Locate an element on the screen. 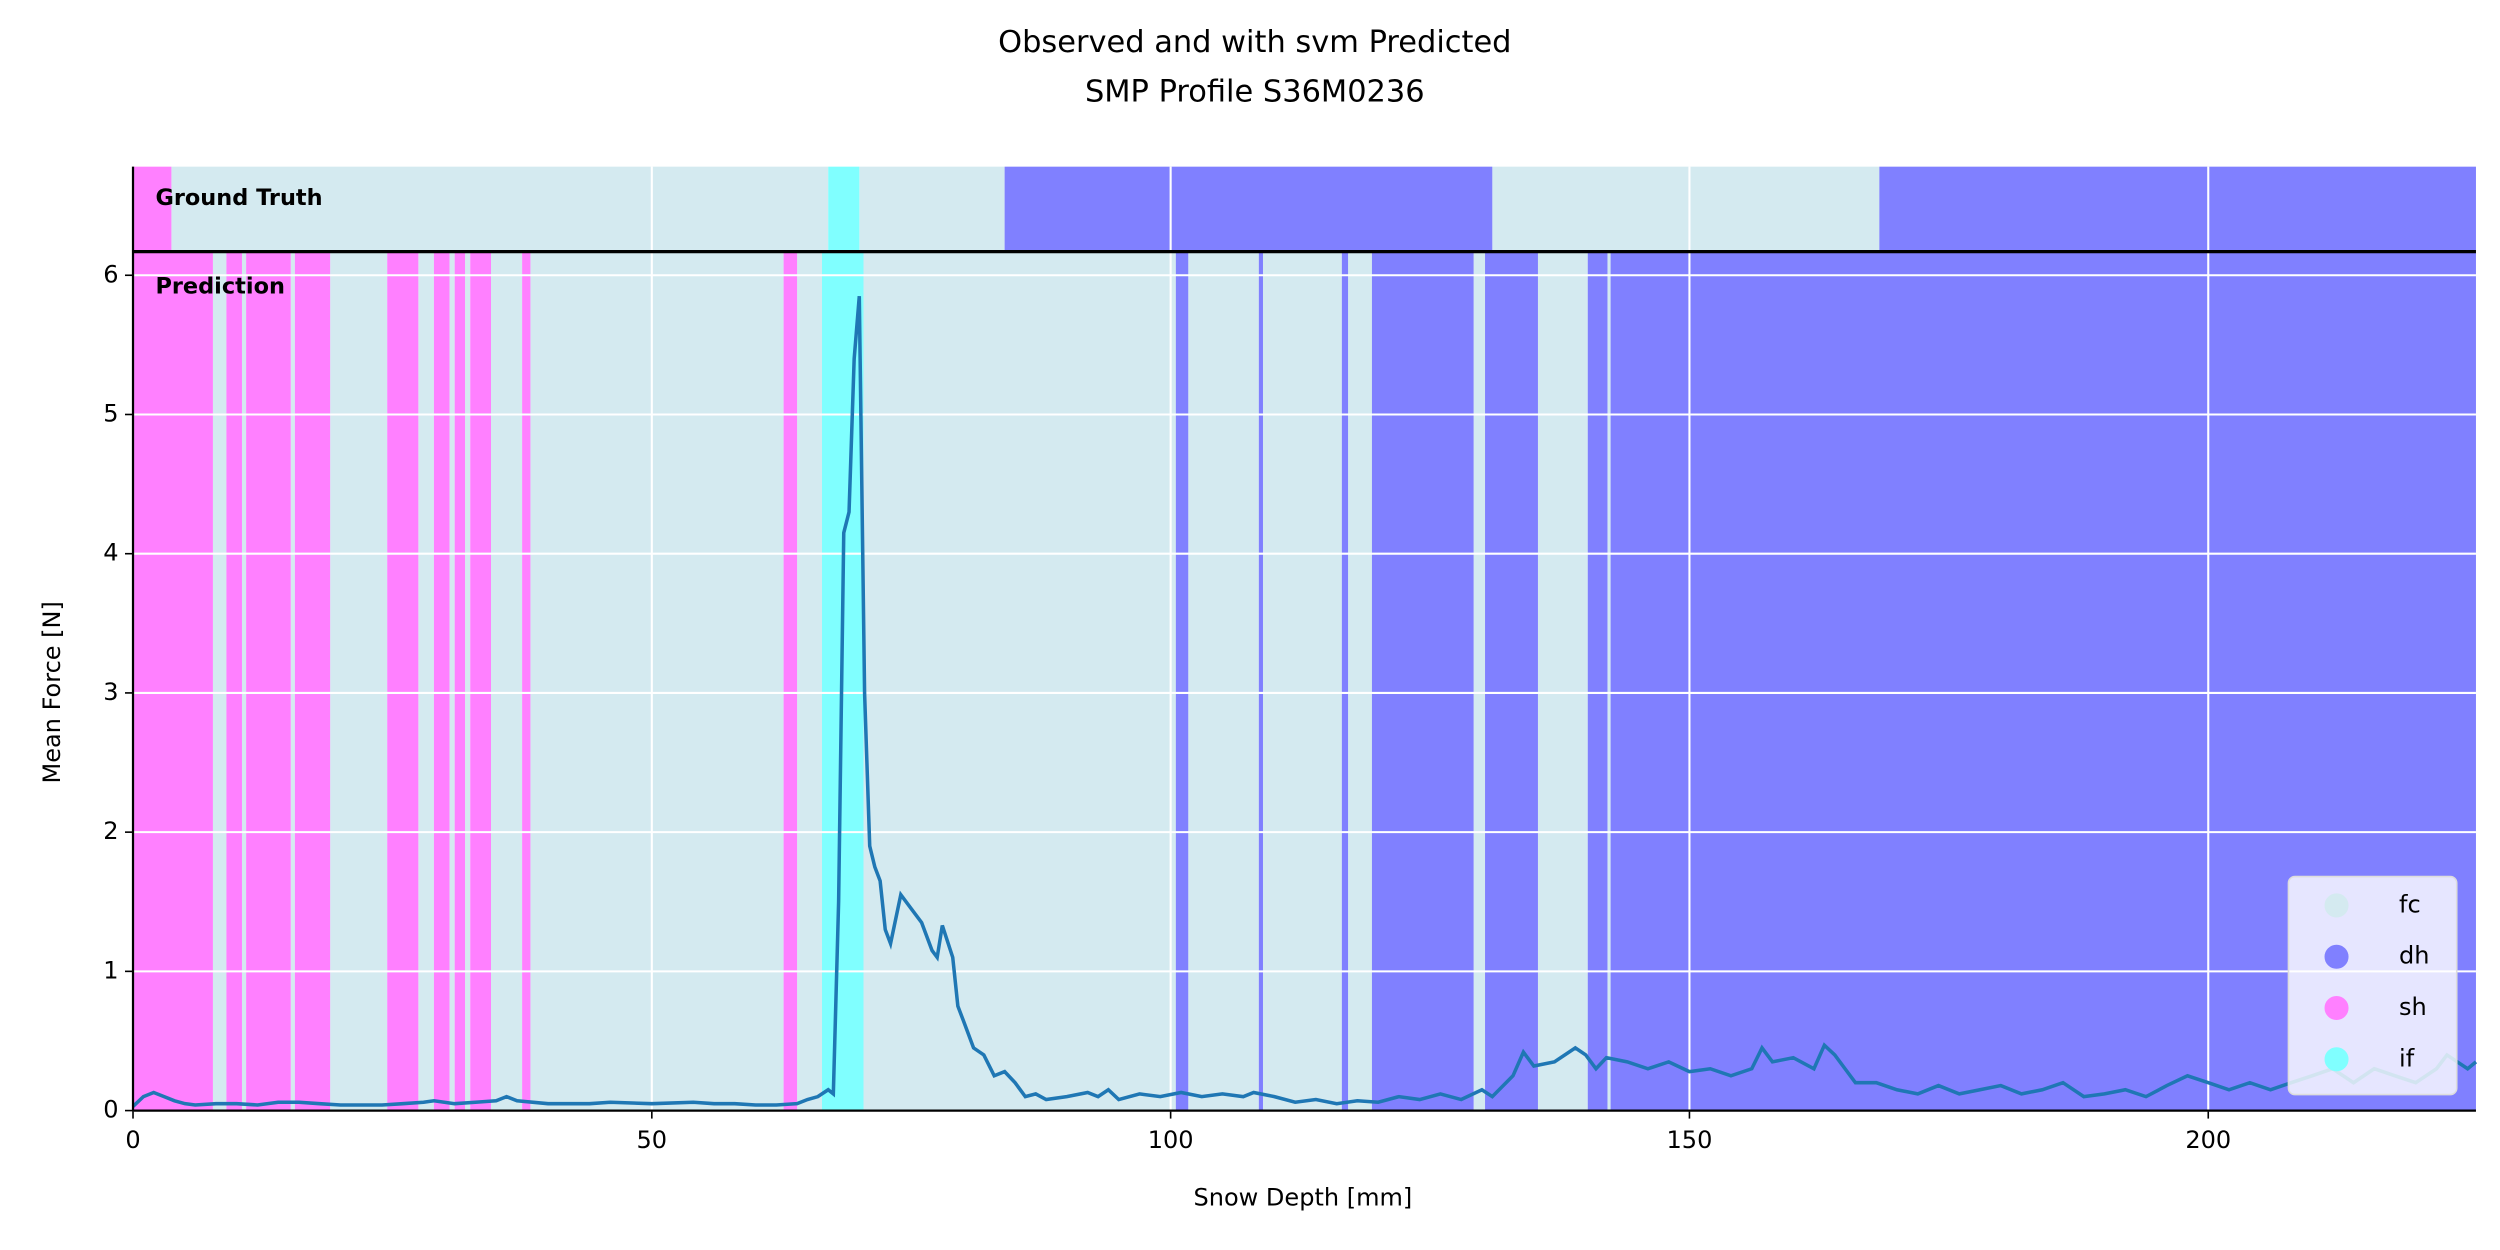 This screenshot has height=1250, width=2500. legend-box is located at coordinates (2372, 985).